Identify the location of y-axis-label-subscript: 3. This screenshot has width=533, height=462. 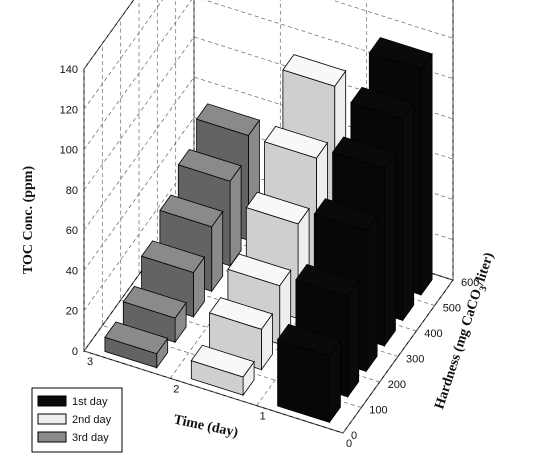
(484, 289).